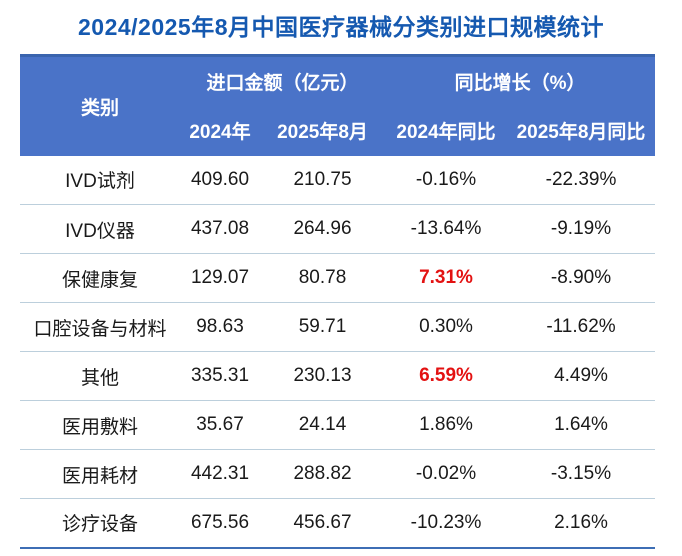  I want to click on col-header-2024: 2024年, so click(220, 130).